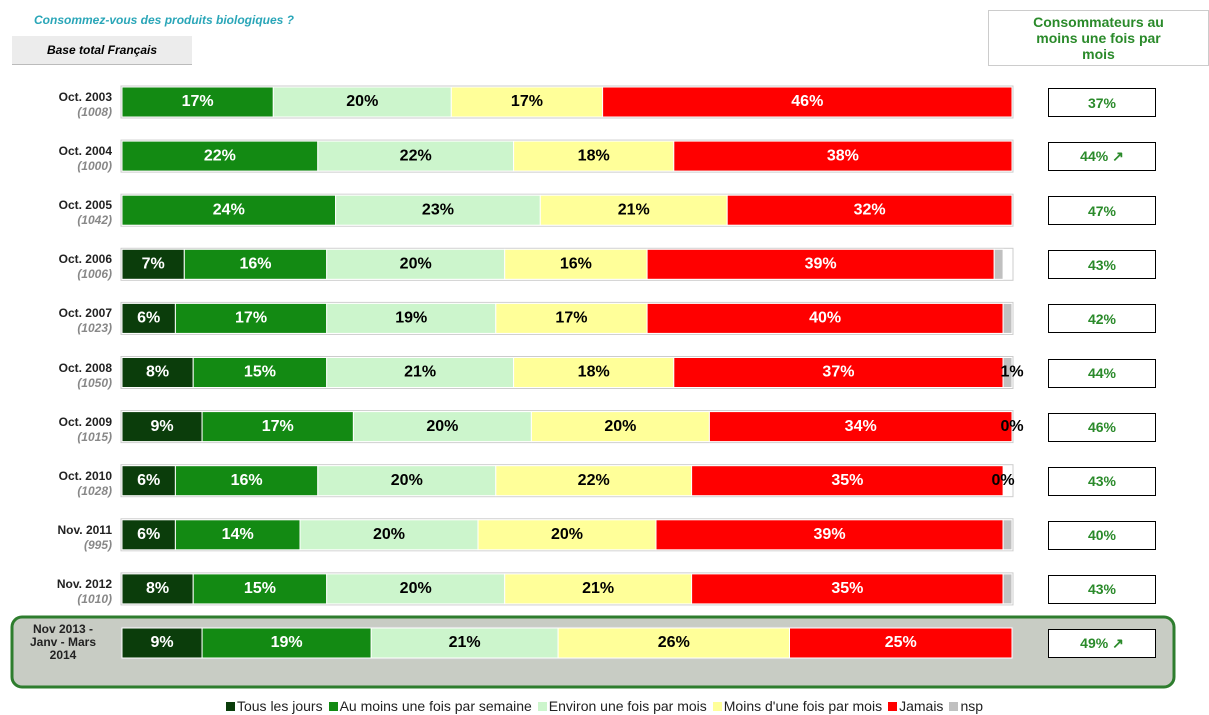 The width and height of the screenshot is (1209, 715). What do you see at coordinates (825, 318) in the screenshot?
I see `data-label: 40%` at bounding box center [825, 318].